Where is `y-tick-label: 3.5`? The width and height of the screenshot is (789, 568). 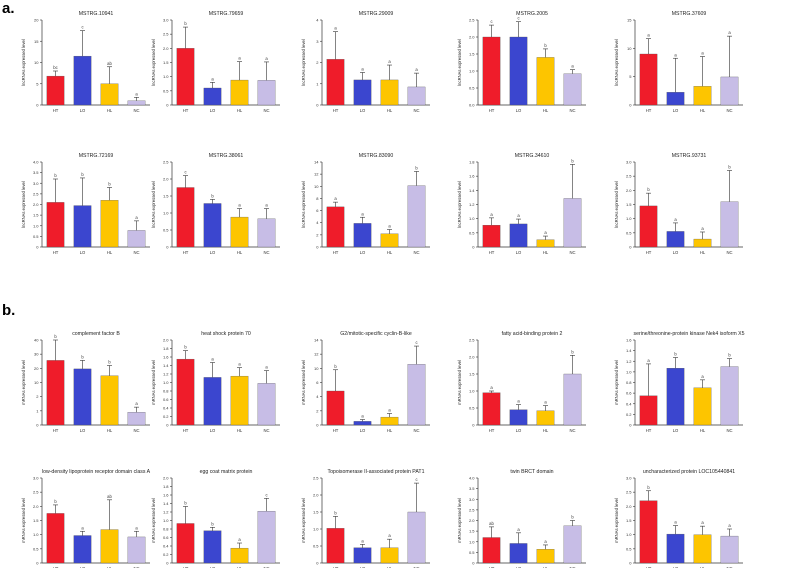
y-tick-label: 3.5 is located at coordinates (36, 172).